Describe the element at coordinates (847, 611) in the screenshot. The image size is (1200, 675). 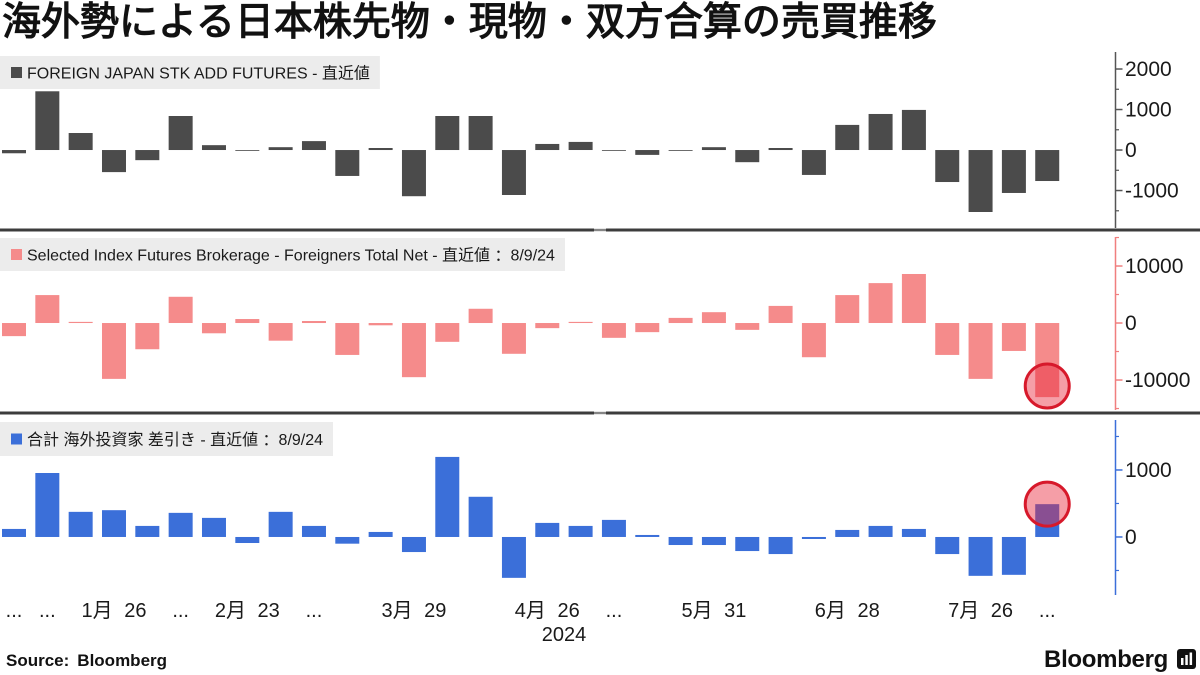
I see `x-tick-label: 6月 28` at that location.